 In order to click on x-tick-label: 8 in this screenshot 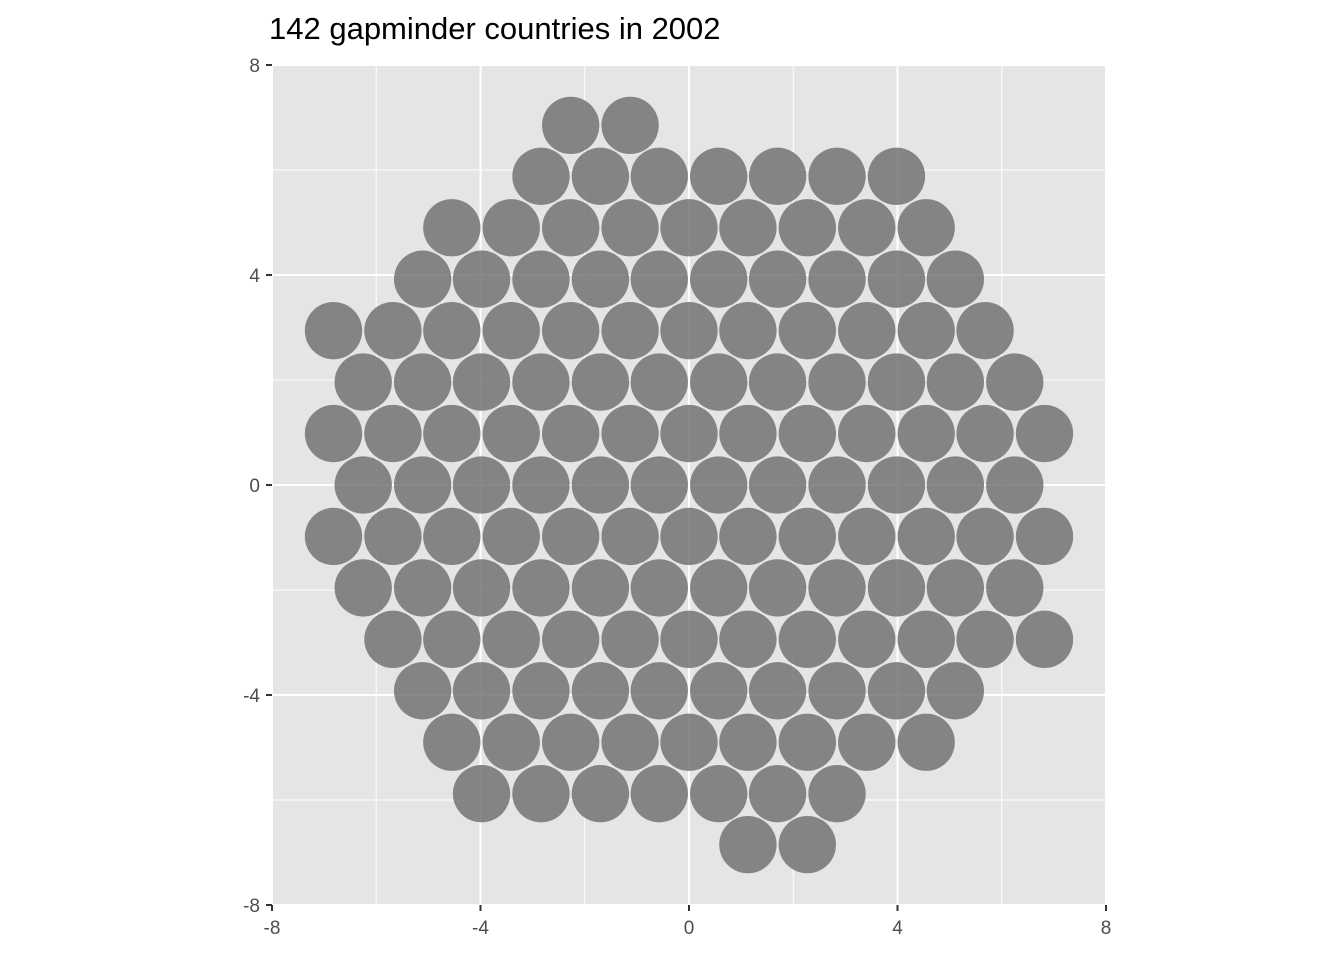, I will do `click(1106, 928)`.